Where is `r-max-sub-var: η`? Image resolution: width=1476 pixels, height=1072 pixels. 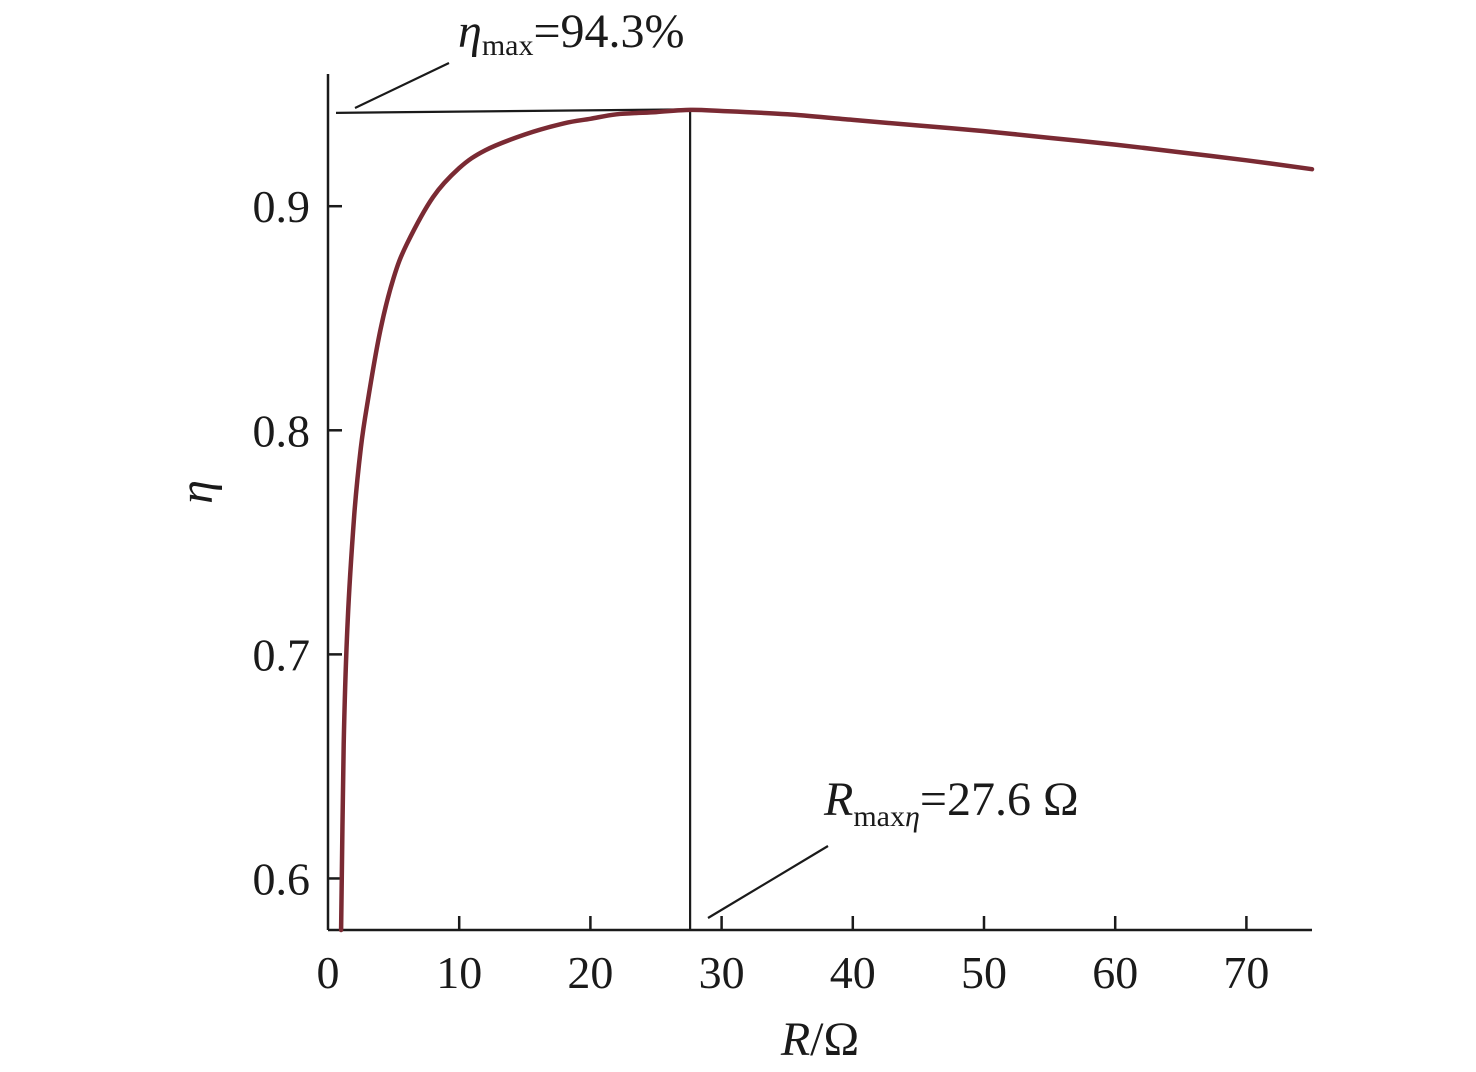 r-max-sub-var: η is located at coordinates (912, 816).